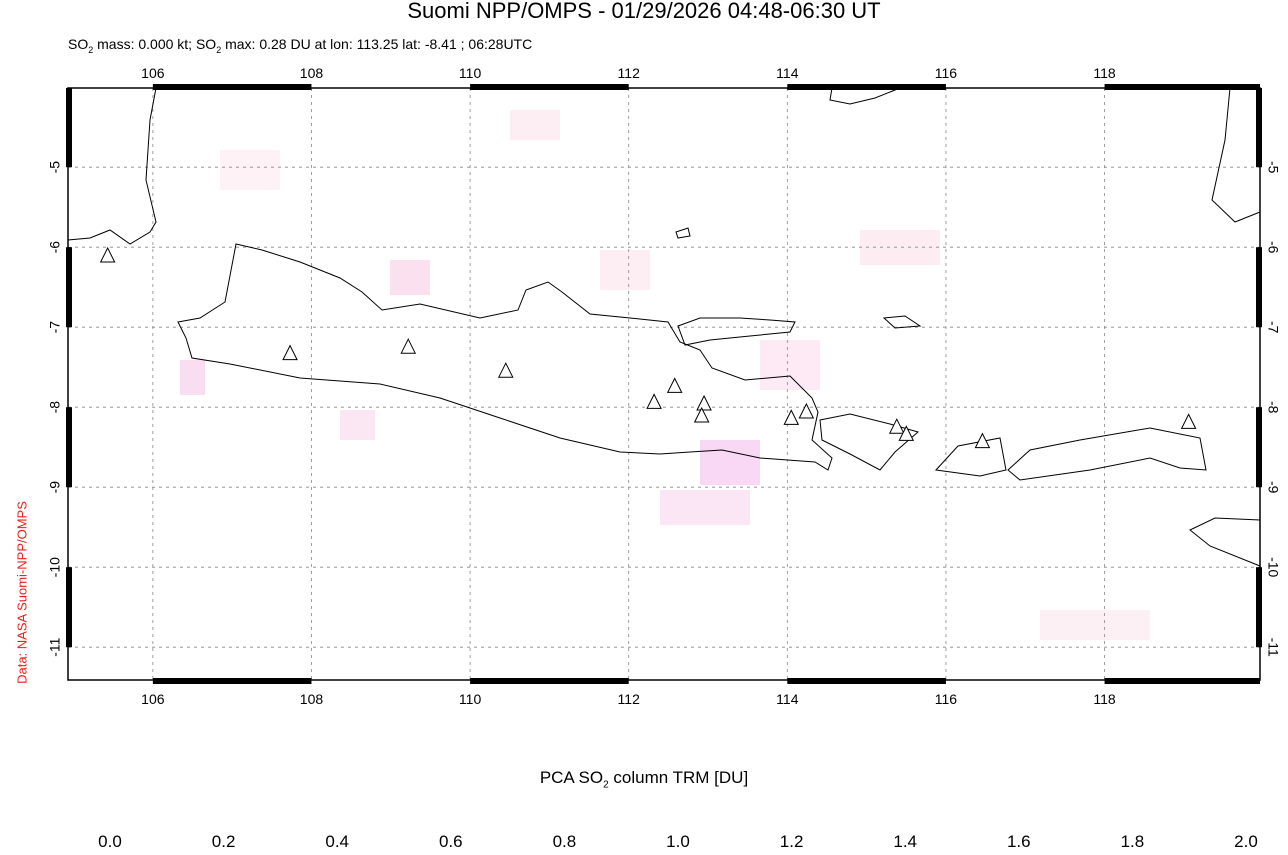 The width and height of the screenshot is (1288, 855). What do you see at coordinates (1107, 454) in the screenshot?
I see `sumbawa-coast` at bounding box center [1107, 454].